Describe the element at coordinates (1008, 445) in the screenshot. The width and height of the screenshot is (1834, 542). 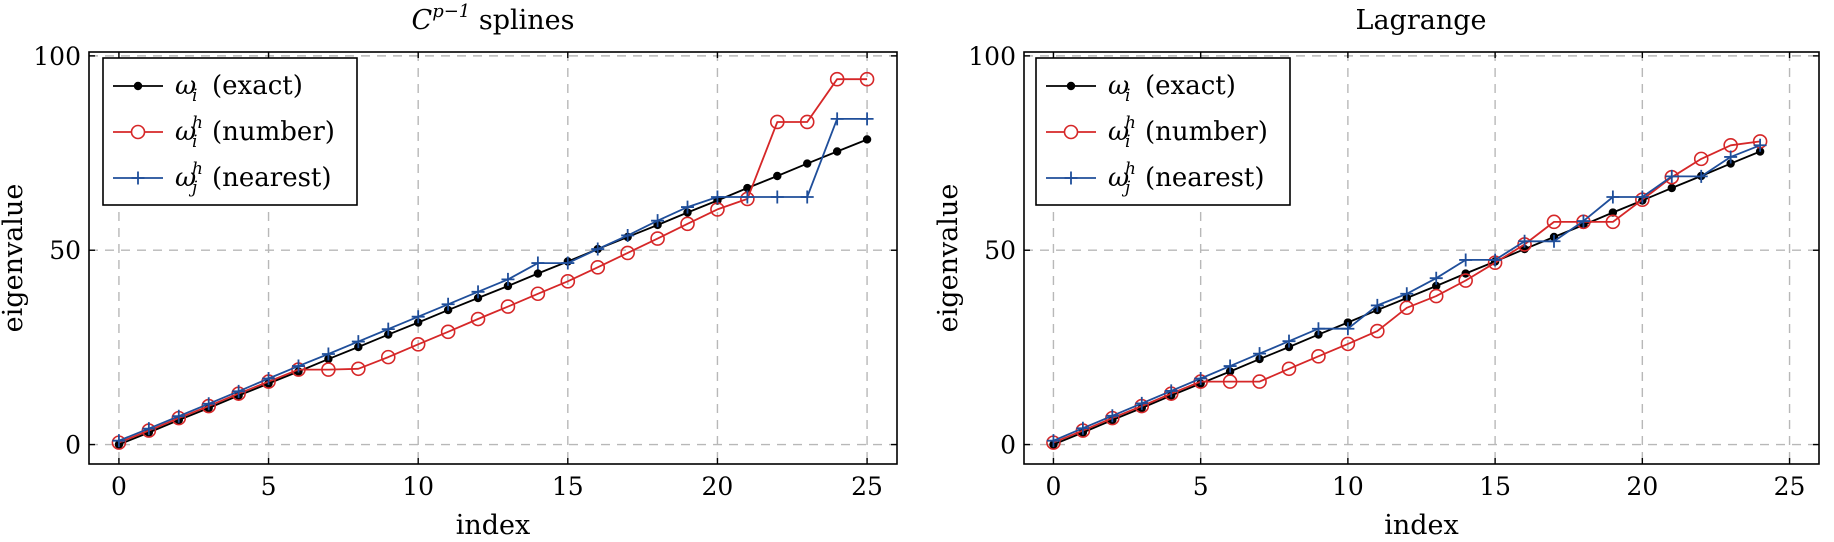
I see `y-tick-label: 0` at that location.